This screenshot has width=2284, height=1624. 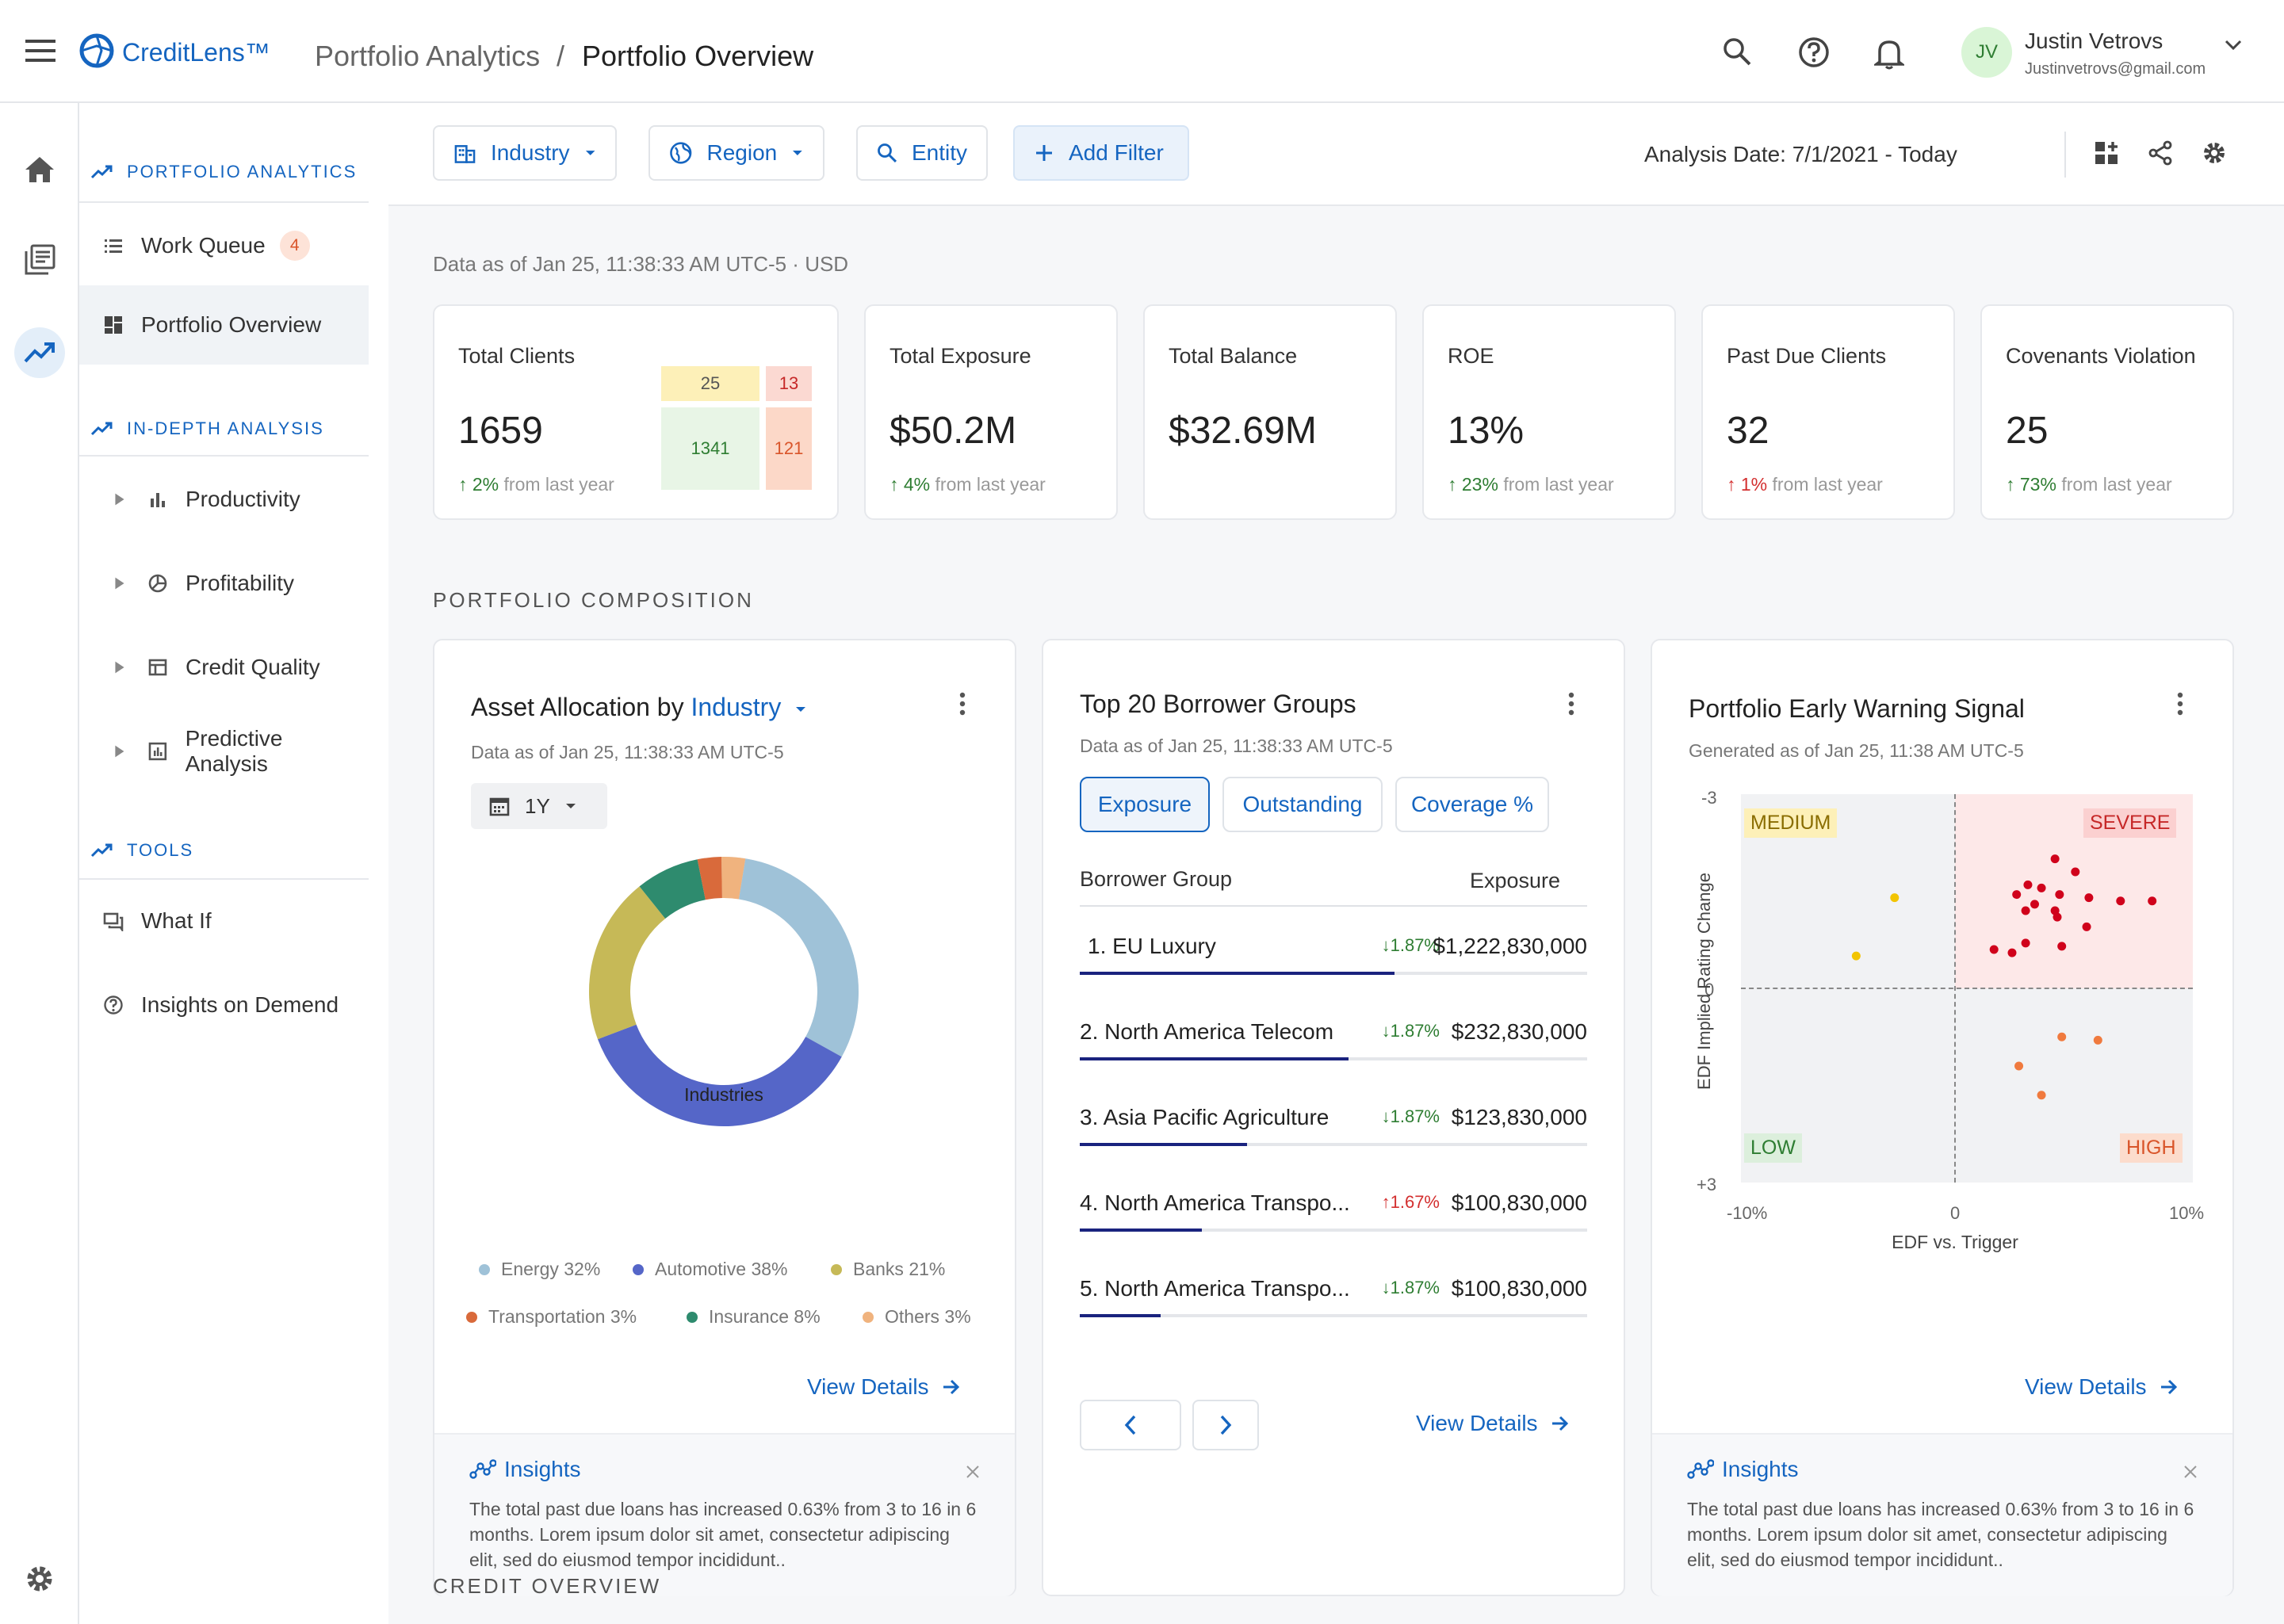 I want to click on sidebar-item-insights-on-demand: Insights on Demend, so click(x=224, y=1005).